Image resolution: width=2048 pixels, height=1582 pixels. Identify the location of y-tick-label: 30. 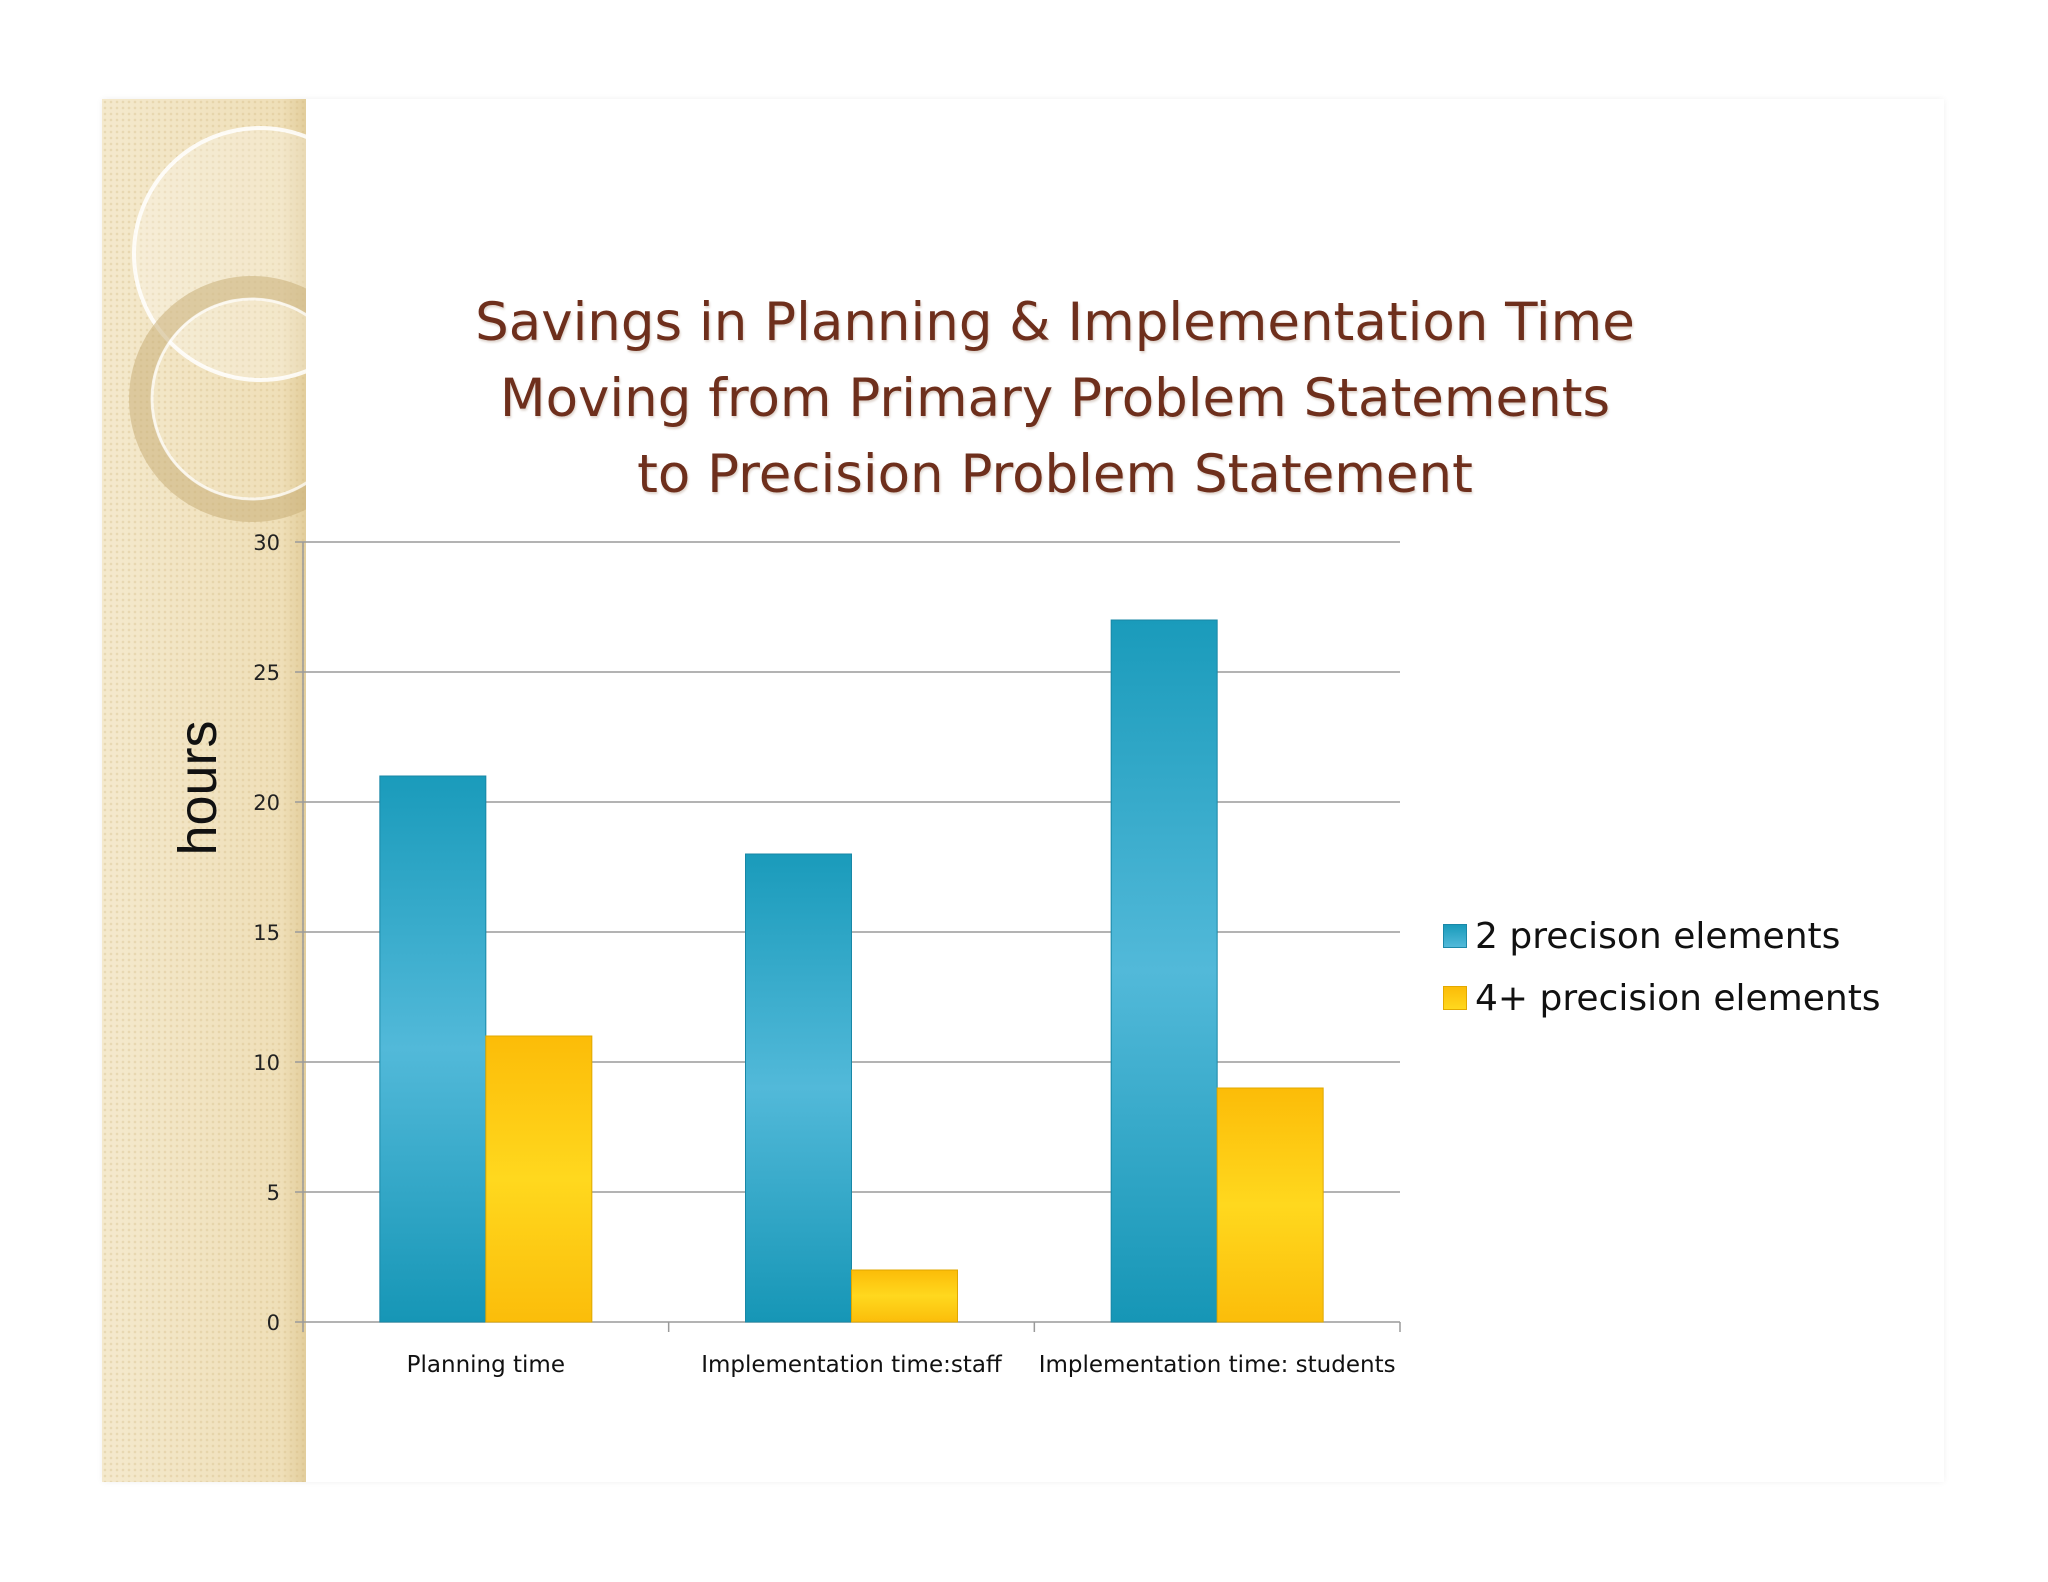
(266, 543).